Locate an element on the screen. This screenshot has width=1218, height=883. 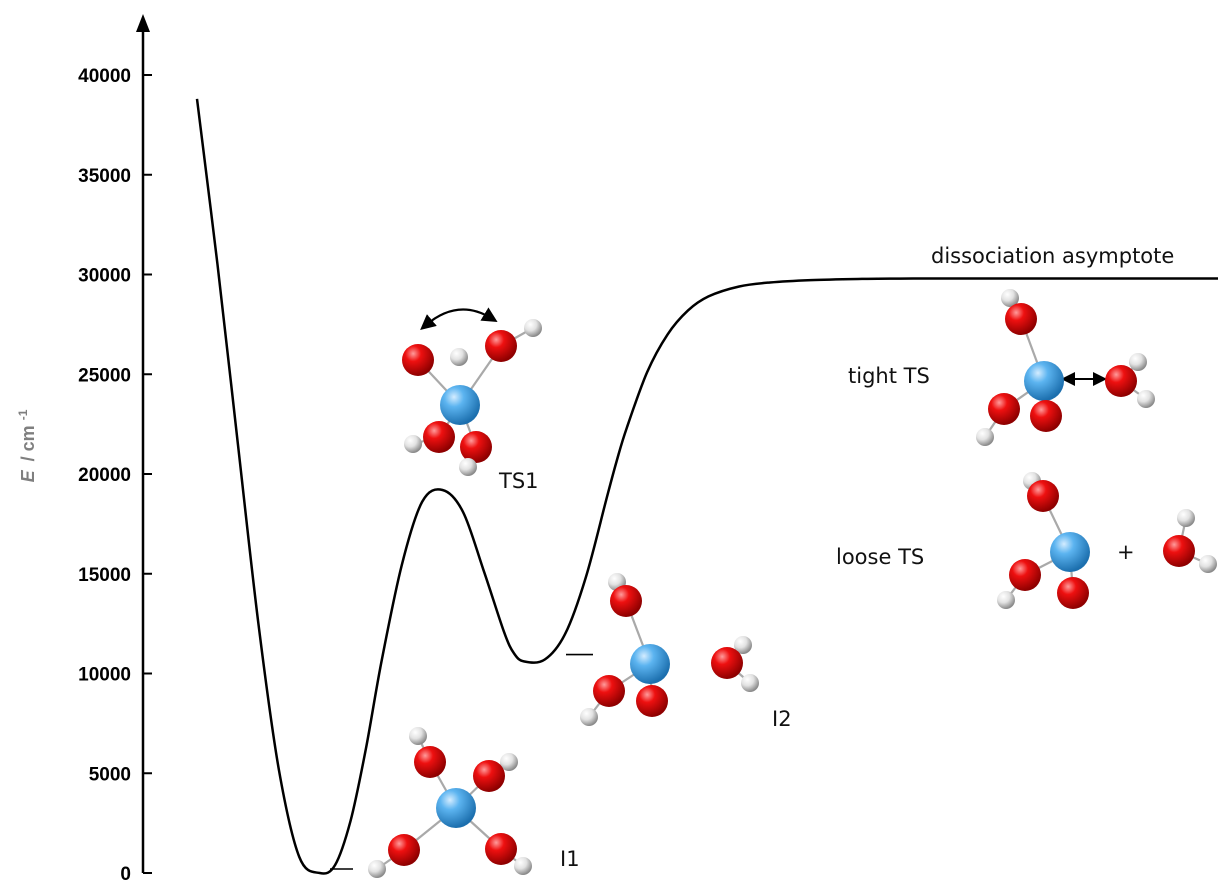
energy-level-group is located at coordinates (461, 761).